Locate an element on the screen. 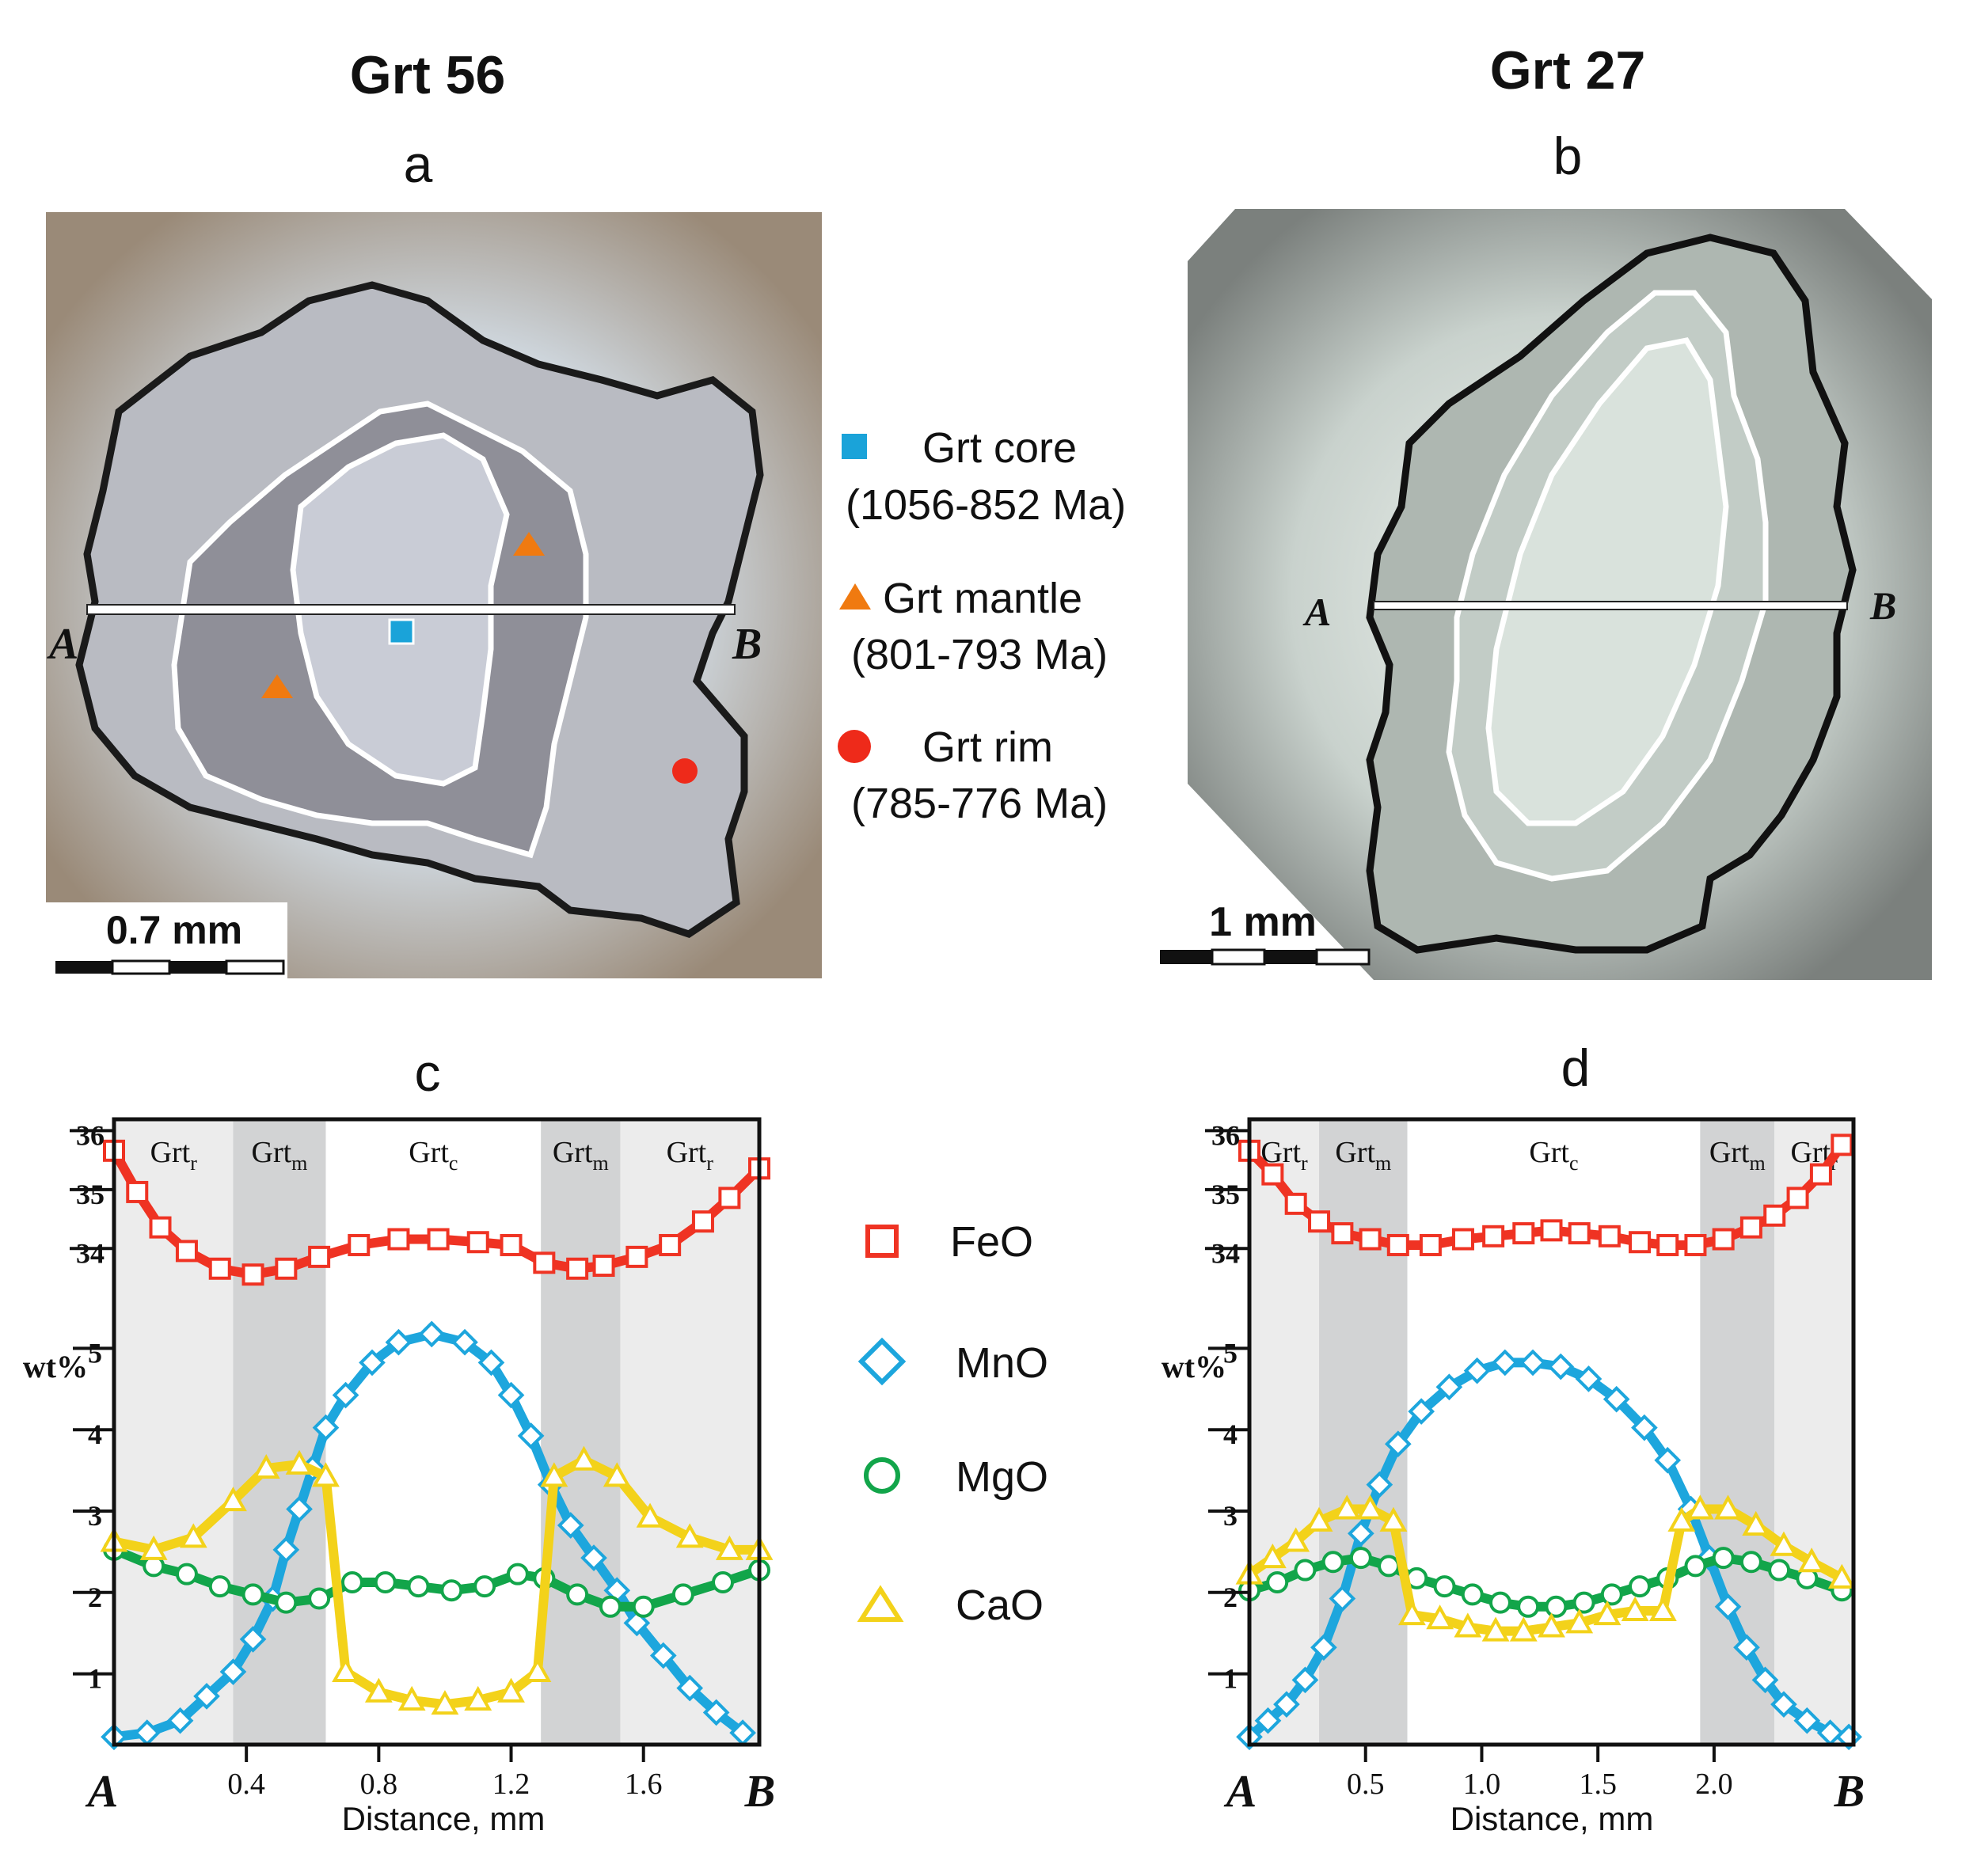  legend-feo-marker is located at coordinates (882, 1241).